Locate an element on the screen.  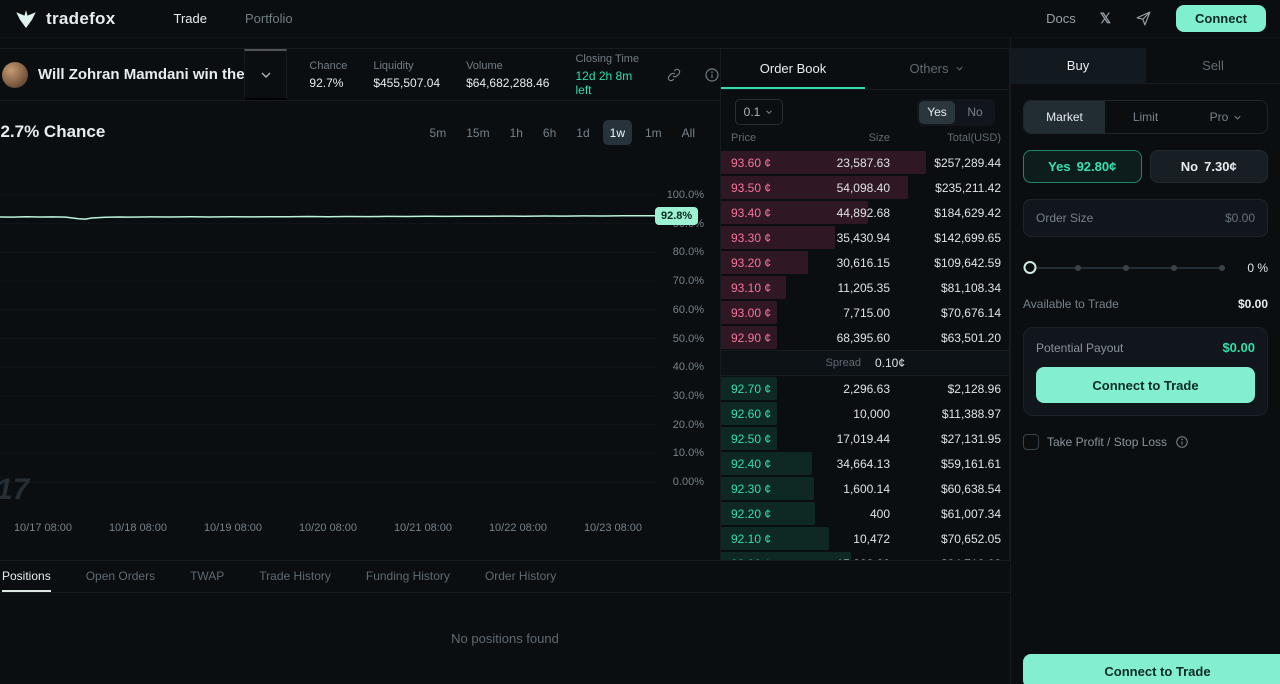
order-type-limit: Limit is located at coordinates (1145, 117).